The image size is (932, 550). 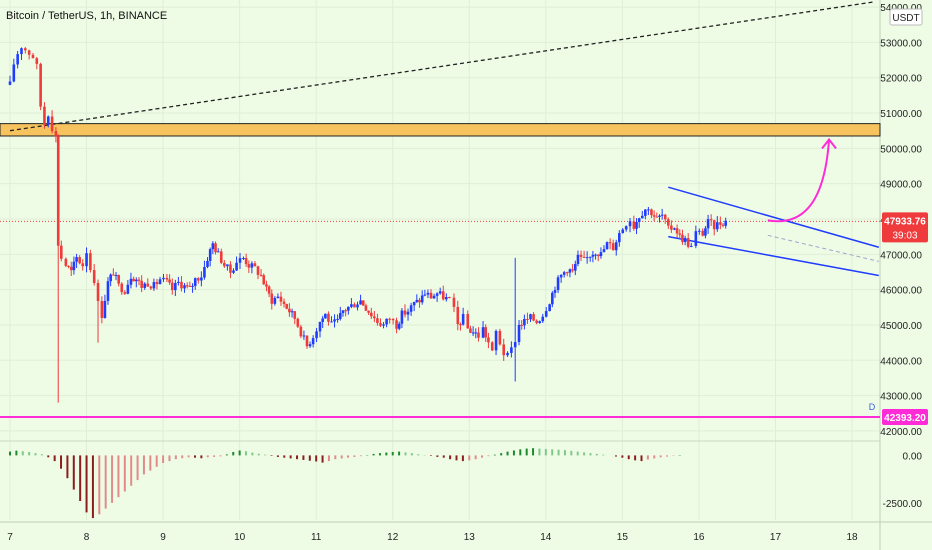 I want to click on y-tick-label: 50000.00, so click(x=901, y=149).